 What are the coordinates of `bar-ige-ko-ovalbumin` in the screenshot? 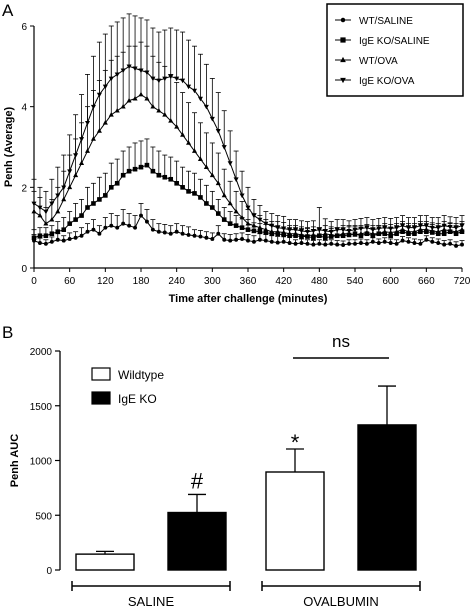 It's located at (387, 497).